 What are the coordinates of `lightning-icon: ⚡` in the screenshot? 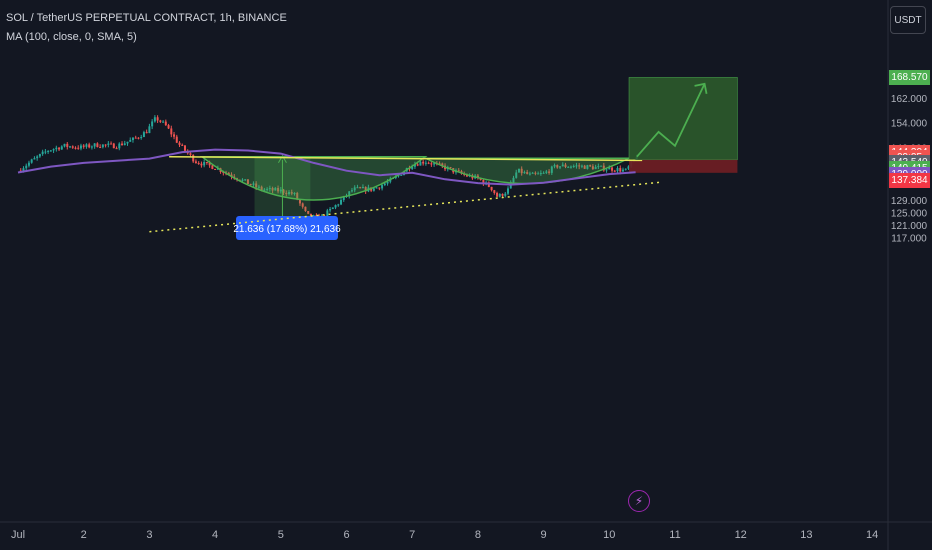 It's located at (639, 501).